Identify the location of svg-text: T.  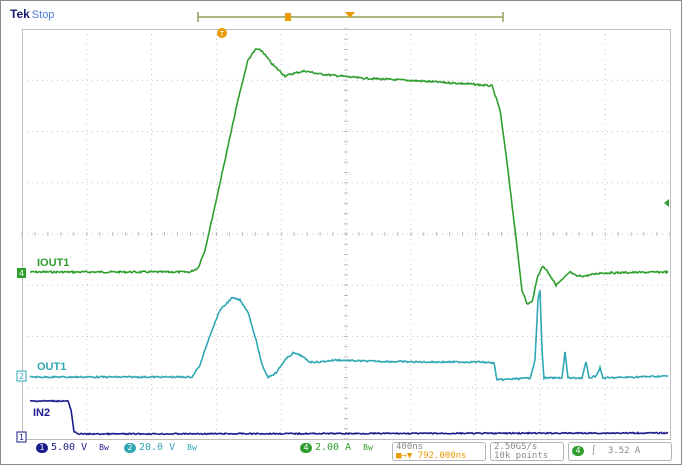
(222, 34).